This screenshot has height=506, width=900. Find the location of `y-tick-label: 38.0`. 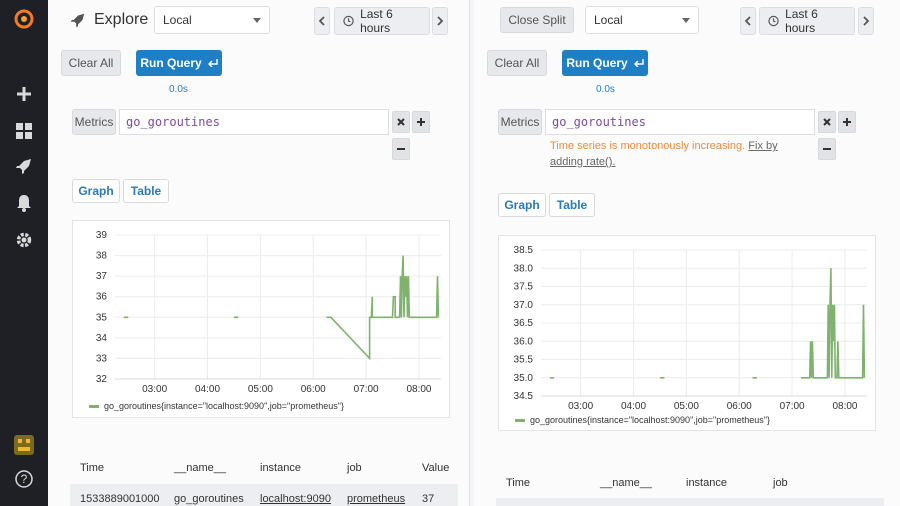

y-tick-label: 38.0 is located at coordinates (524, 268).